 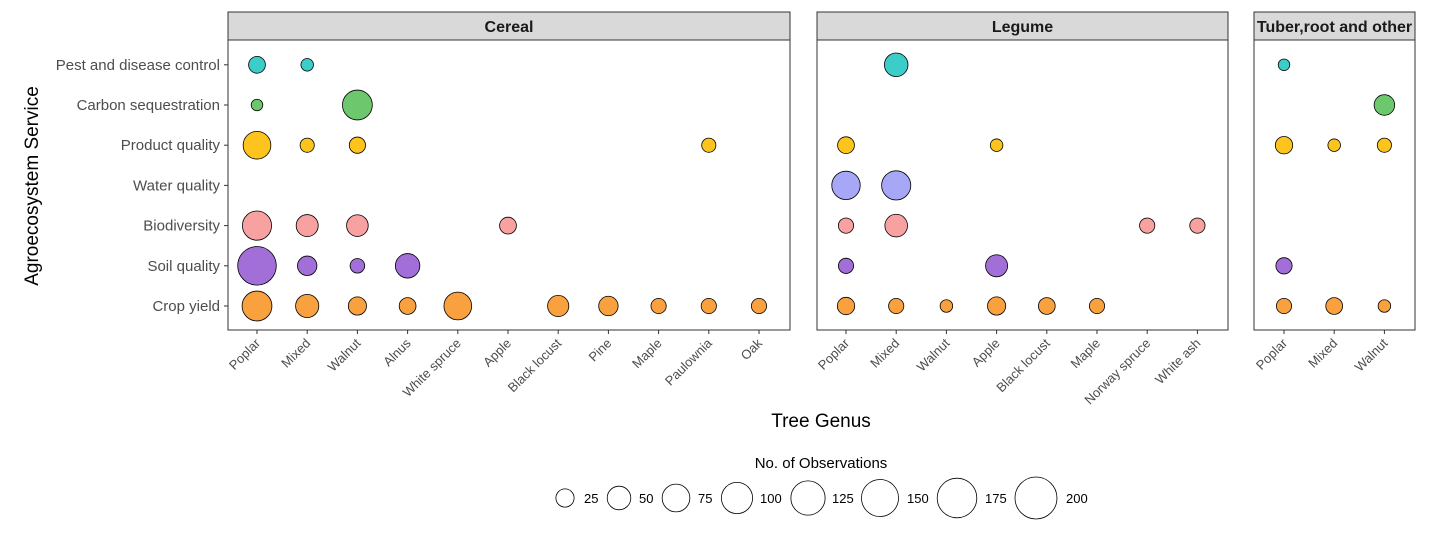 I want to click on y-axis-title: Agroecosystem Service, so click(x=32, y=186).